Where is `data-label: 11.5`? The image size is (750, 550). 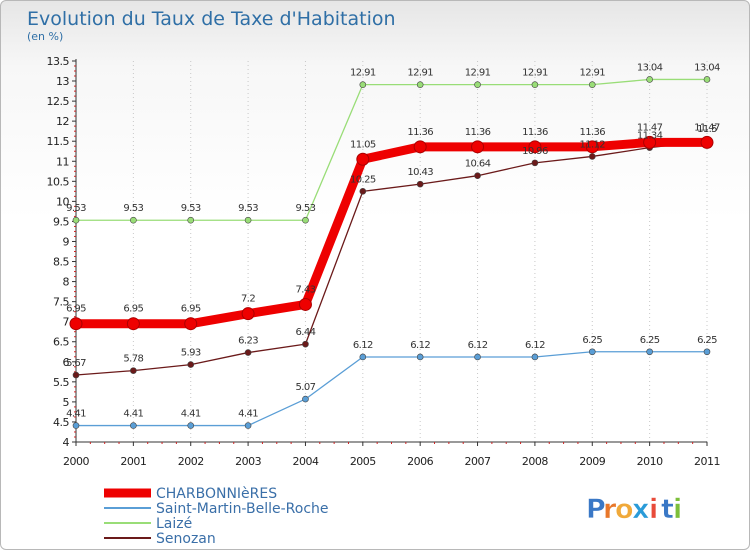 data-label: 11.5 is located at coordinates (707, 129).